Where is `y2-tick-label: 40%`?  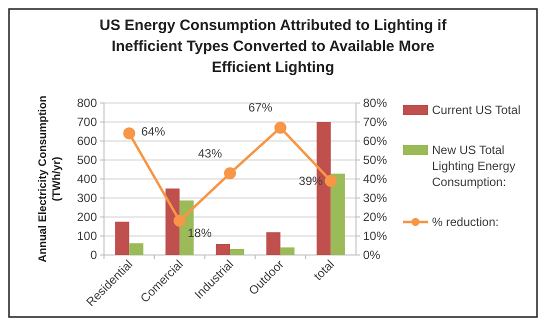
y2-tick-label: 40% is located at coordinates (375, 179).